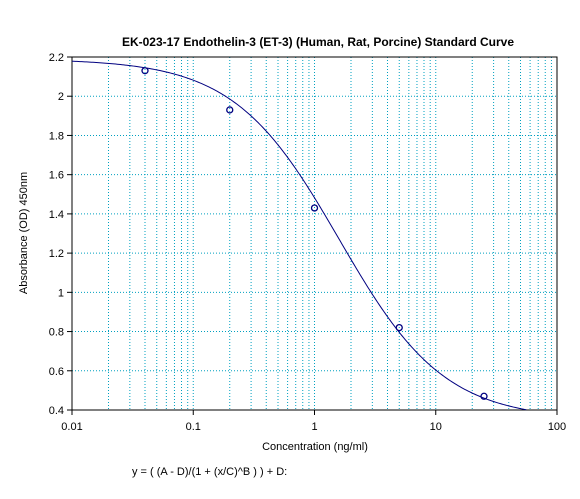 The height and width of the screenshot is (499, 580). Describe the element at coordinates (61, 97) in the screenshot. I see `y-tick-label: 2` at that location.